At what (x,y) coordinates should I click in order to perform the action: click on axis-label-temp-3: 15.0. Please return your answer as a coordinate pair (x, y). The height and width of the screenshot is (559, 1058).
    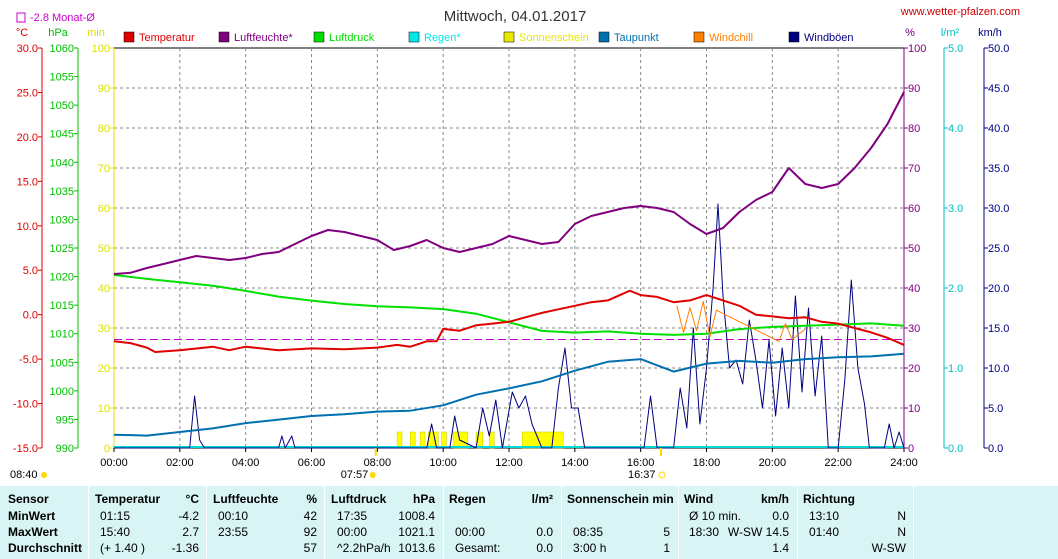
    Looking at the image, I should click on (27, 182).